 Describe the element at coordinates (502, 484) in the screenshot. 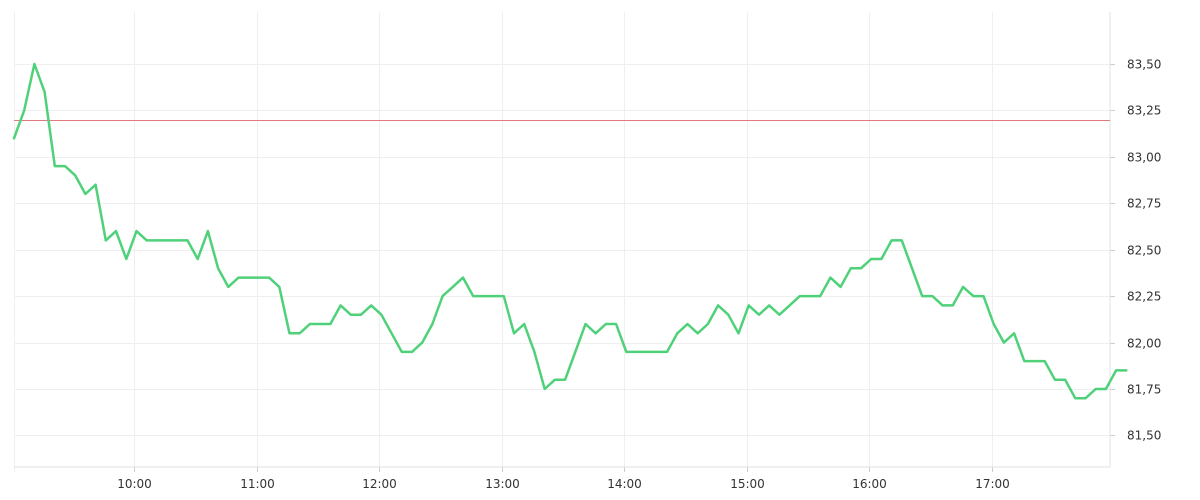

I see `x-tick-label: 13:00` at that location.